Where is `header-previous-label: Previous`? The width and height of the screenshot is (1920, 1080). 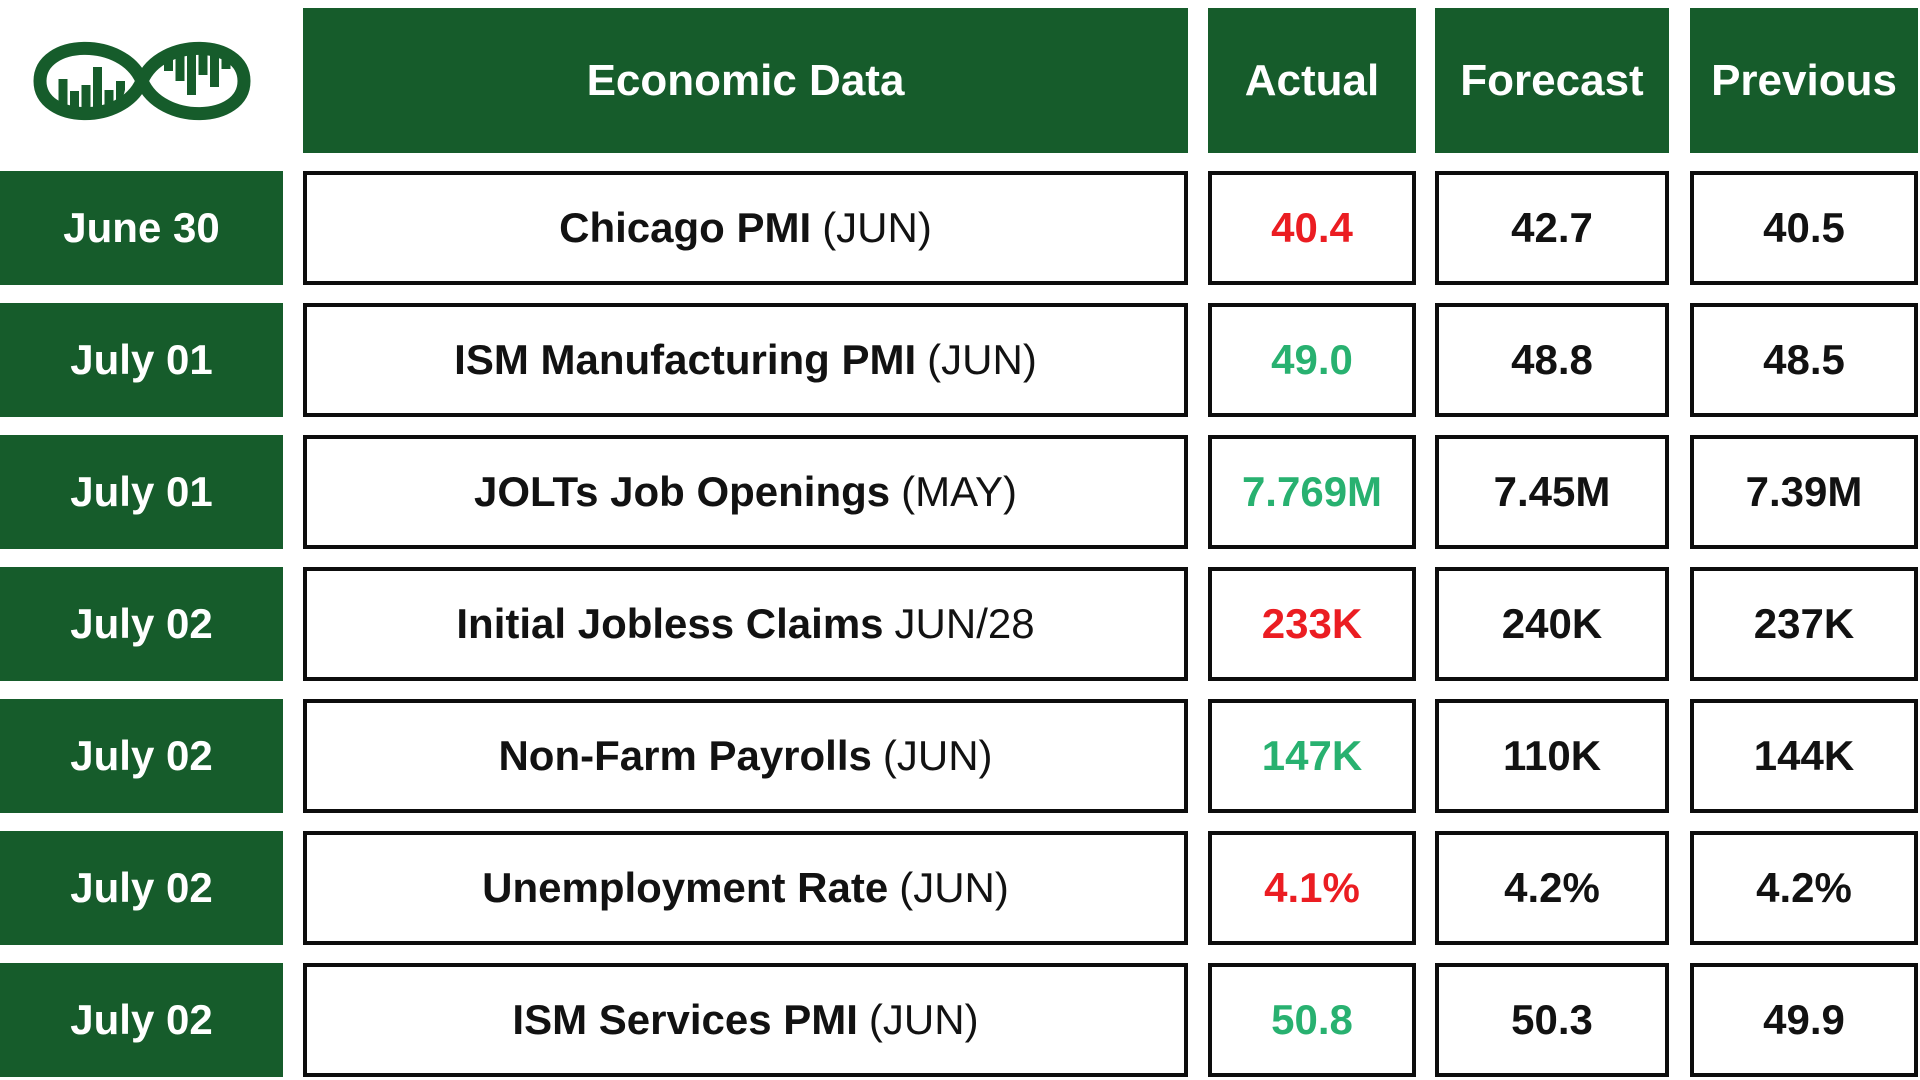
header-previous-label: Previous is located at coordinates (1804, 80).